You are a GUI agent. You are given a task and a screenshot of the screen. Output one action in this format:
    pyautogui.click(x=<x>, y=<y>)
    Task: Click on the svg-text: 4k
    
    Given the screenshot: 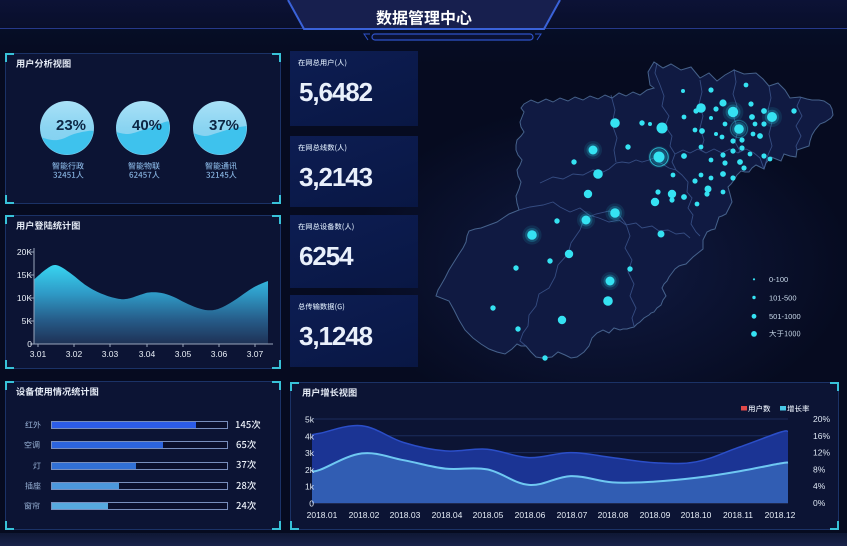 What is the action you would take?
    pyautogui.click(x=310, y=436)
    